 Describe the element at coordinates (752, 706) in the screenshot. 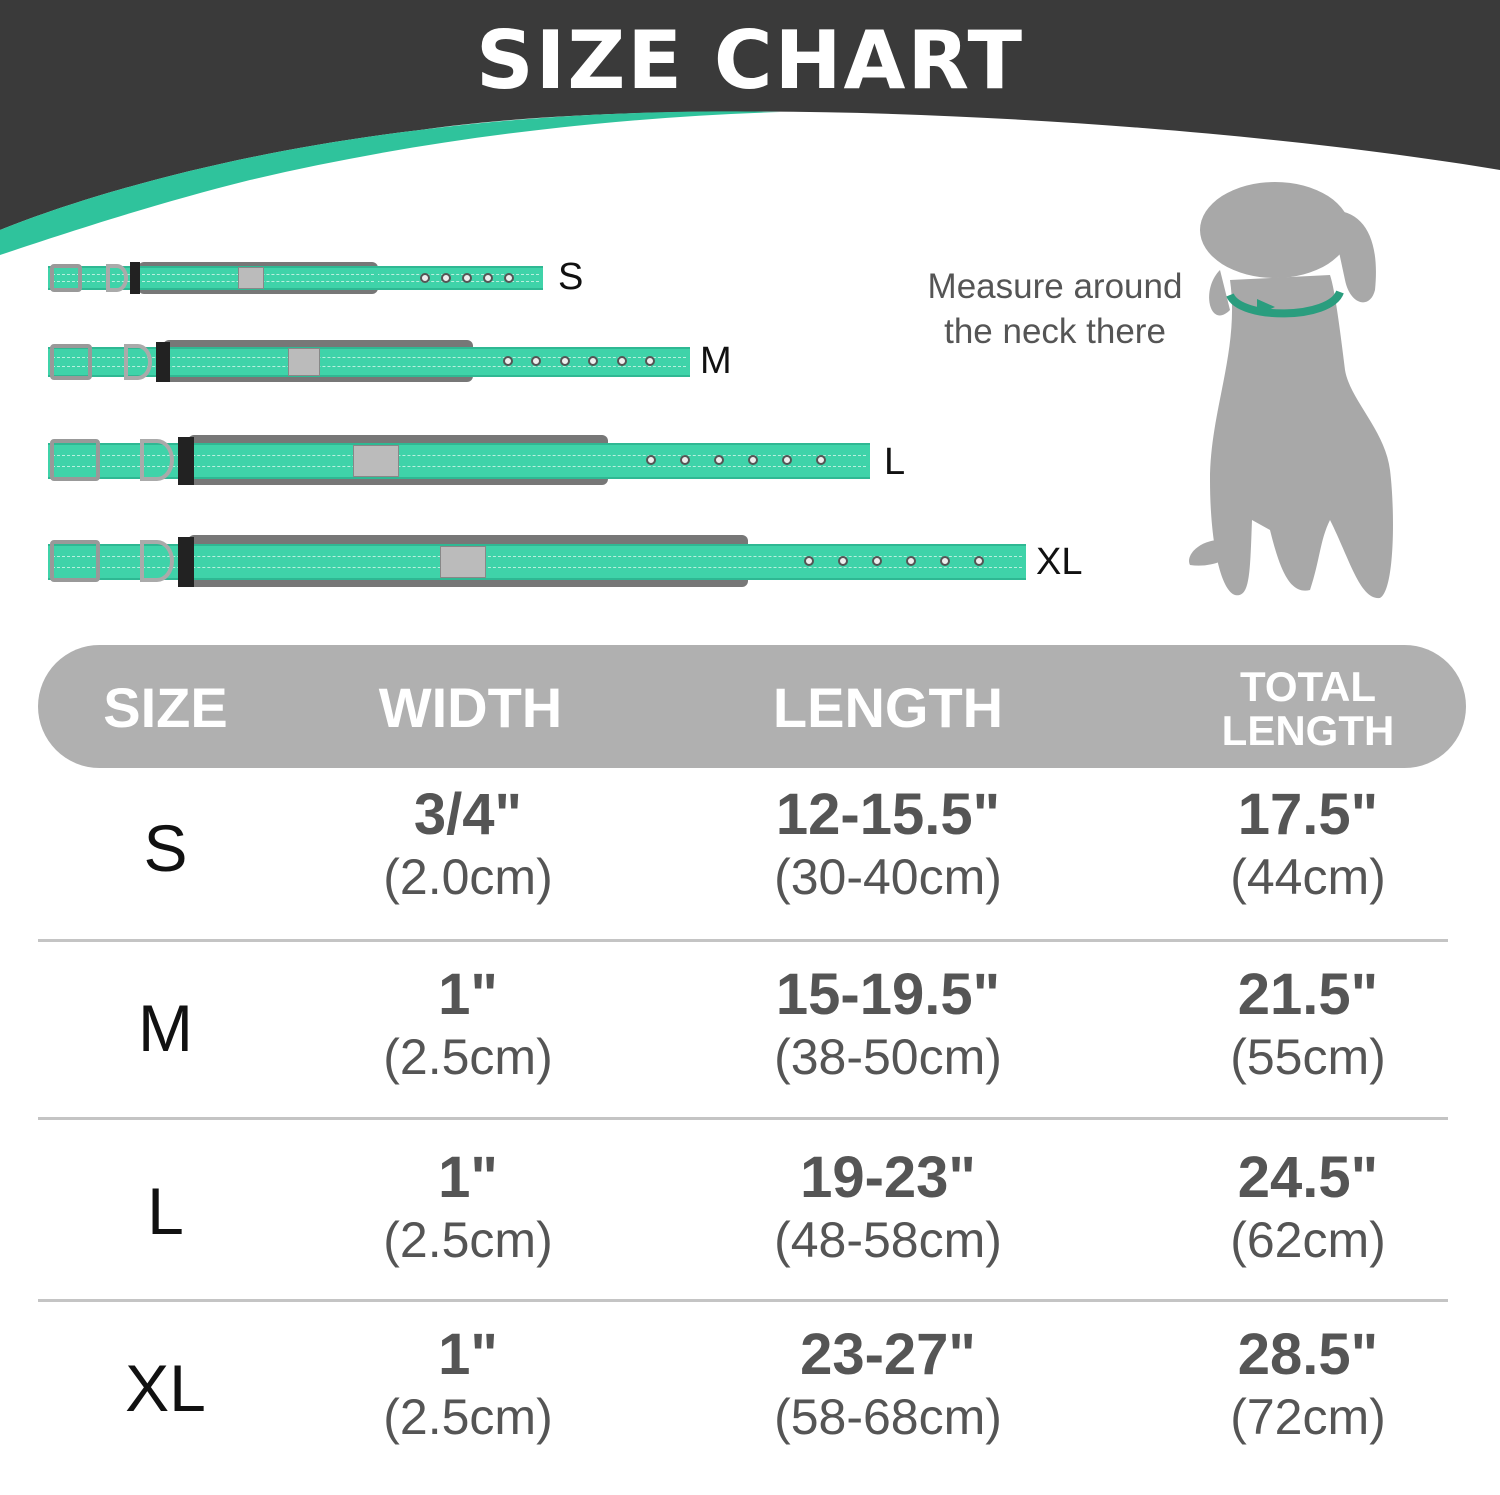

I see `table-header: SIZE WIDTH LENGTH TOTAL LENGTH` at that location.